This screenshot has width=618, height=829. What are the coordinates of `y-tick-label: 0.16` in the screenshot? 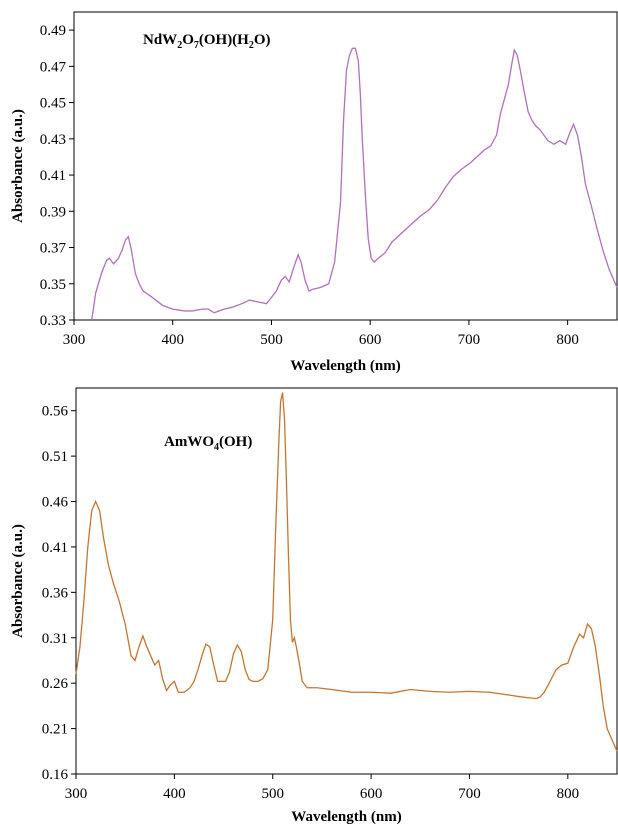 It's located at (55, 775).